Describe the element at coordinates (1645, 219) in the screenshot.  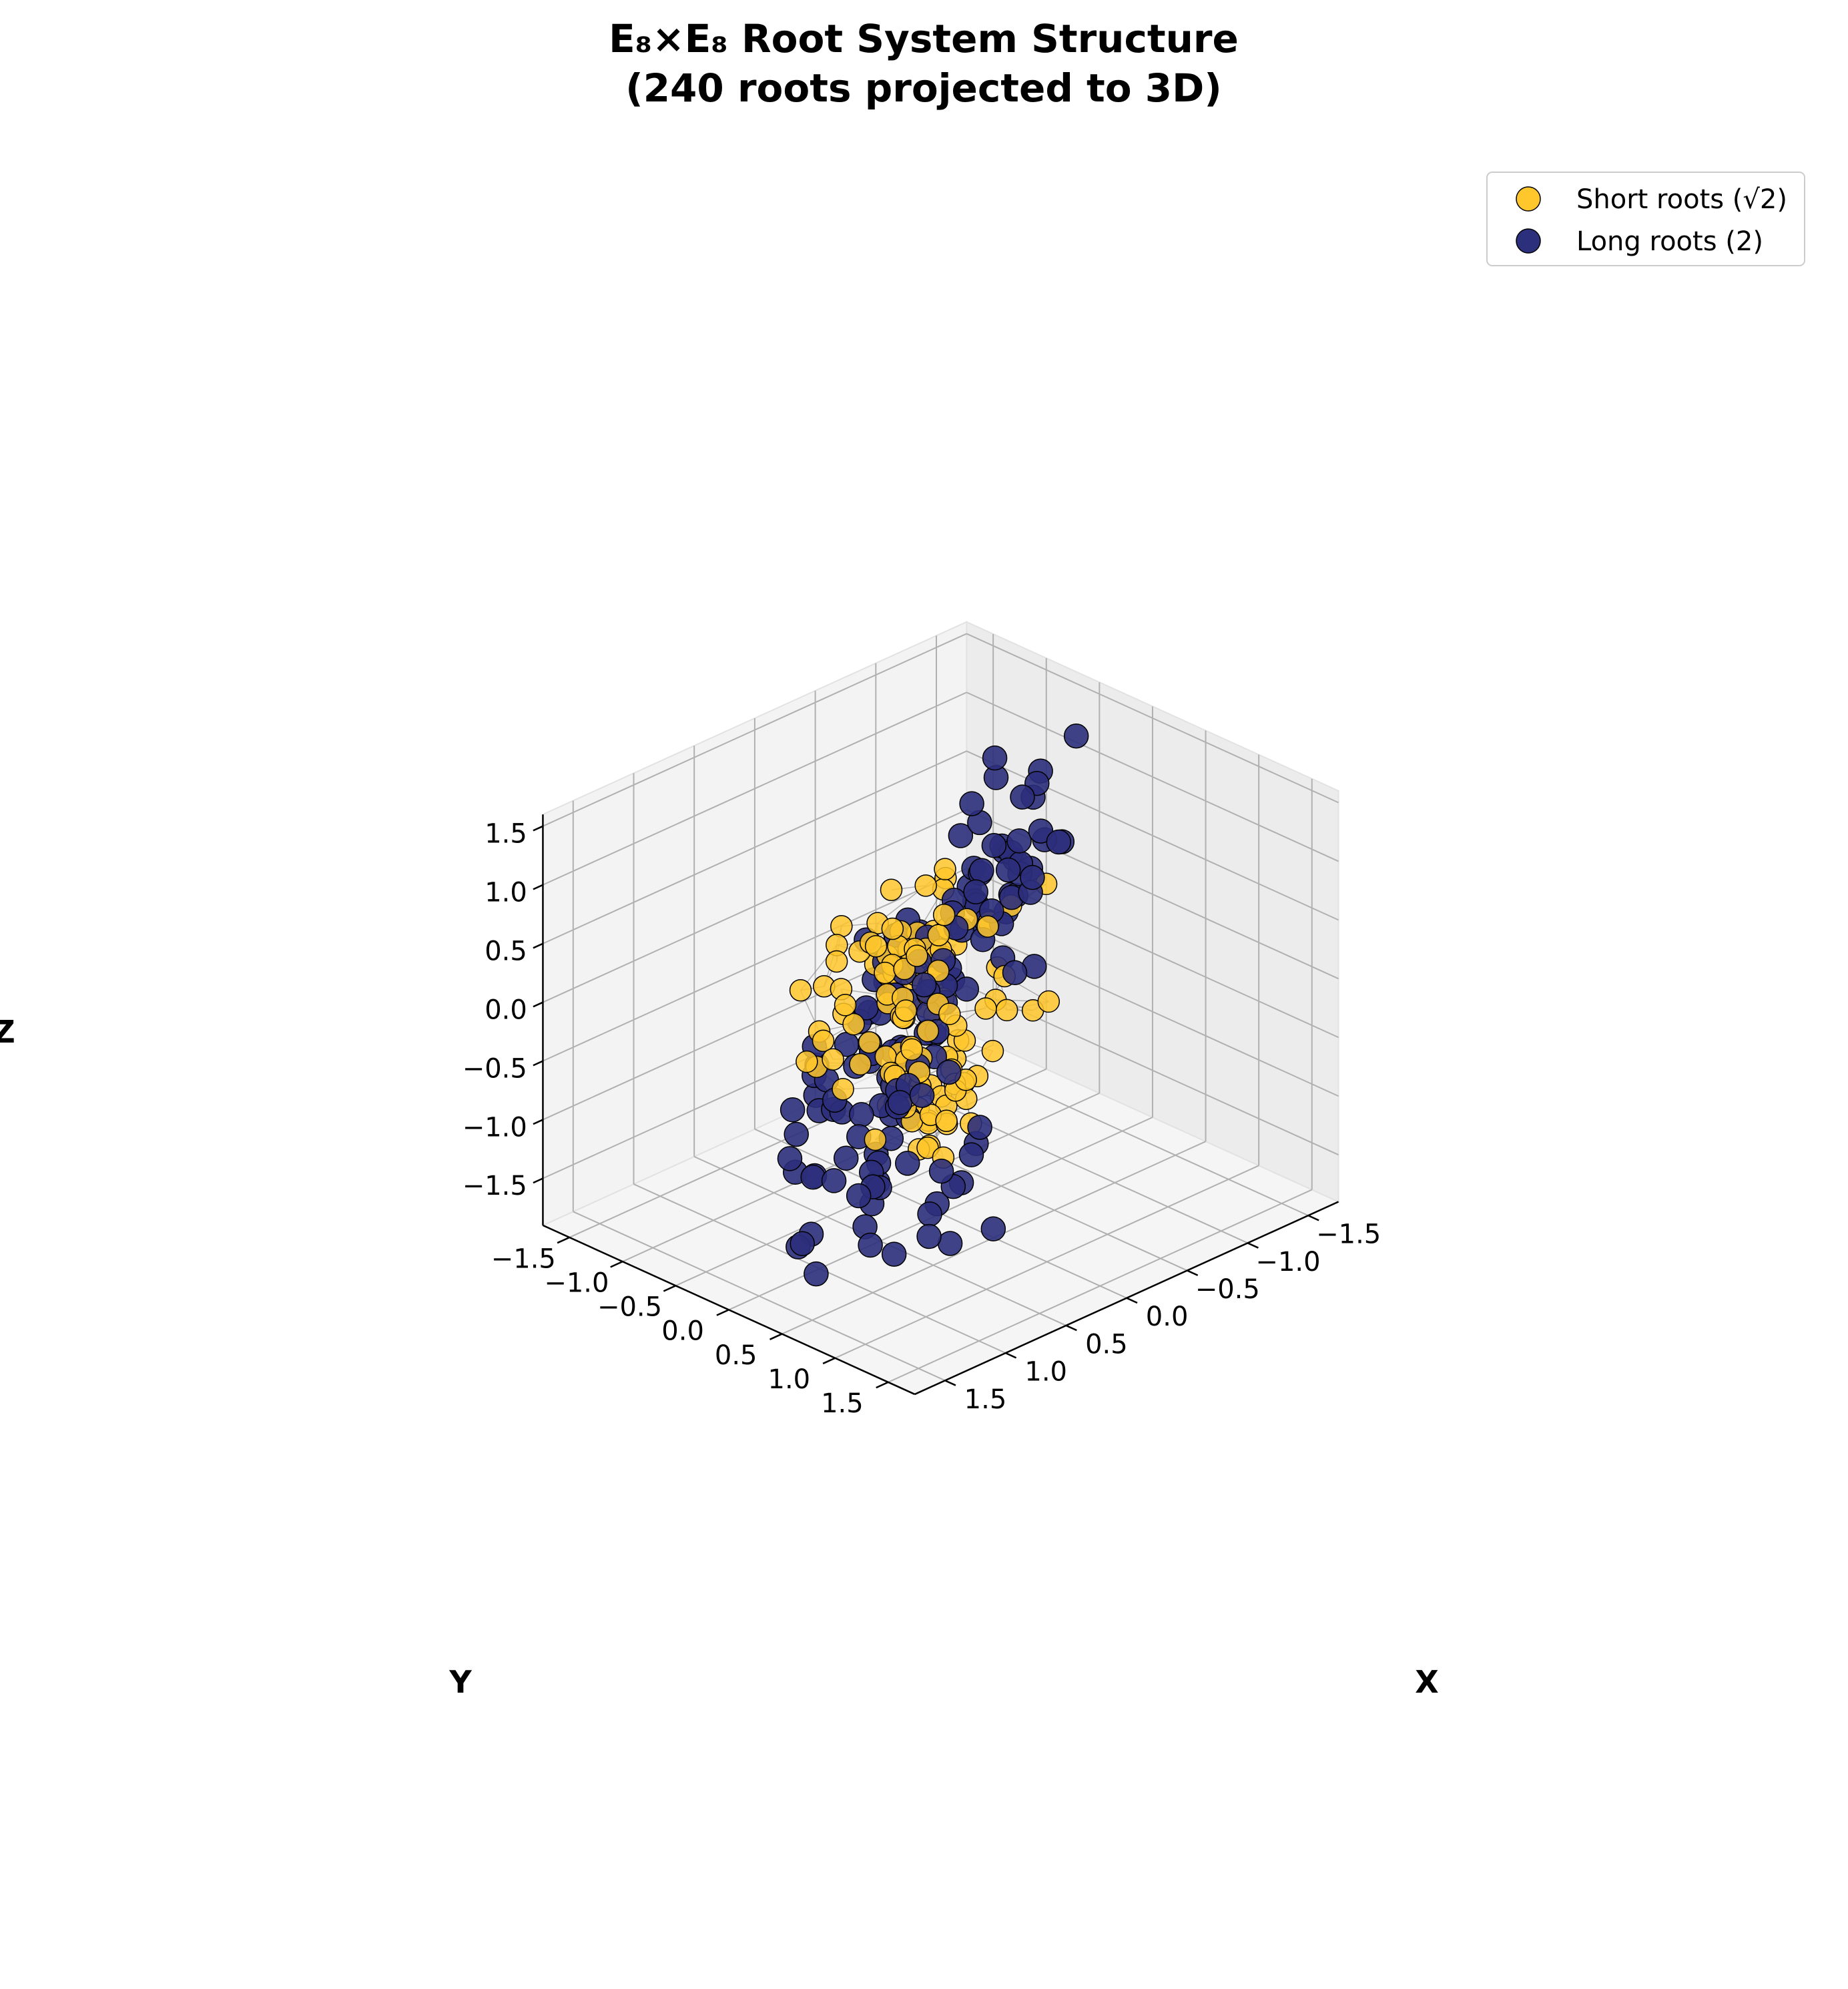
I see `legend: Short roots (√2) Long roots (2)` at that location.